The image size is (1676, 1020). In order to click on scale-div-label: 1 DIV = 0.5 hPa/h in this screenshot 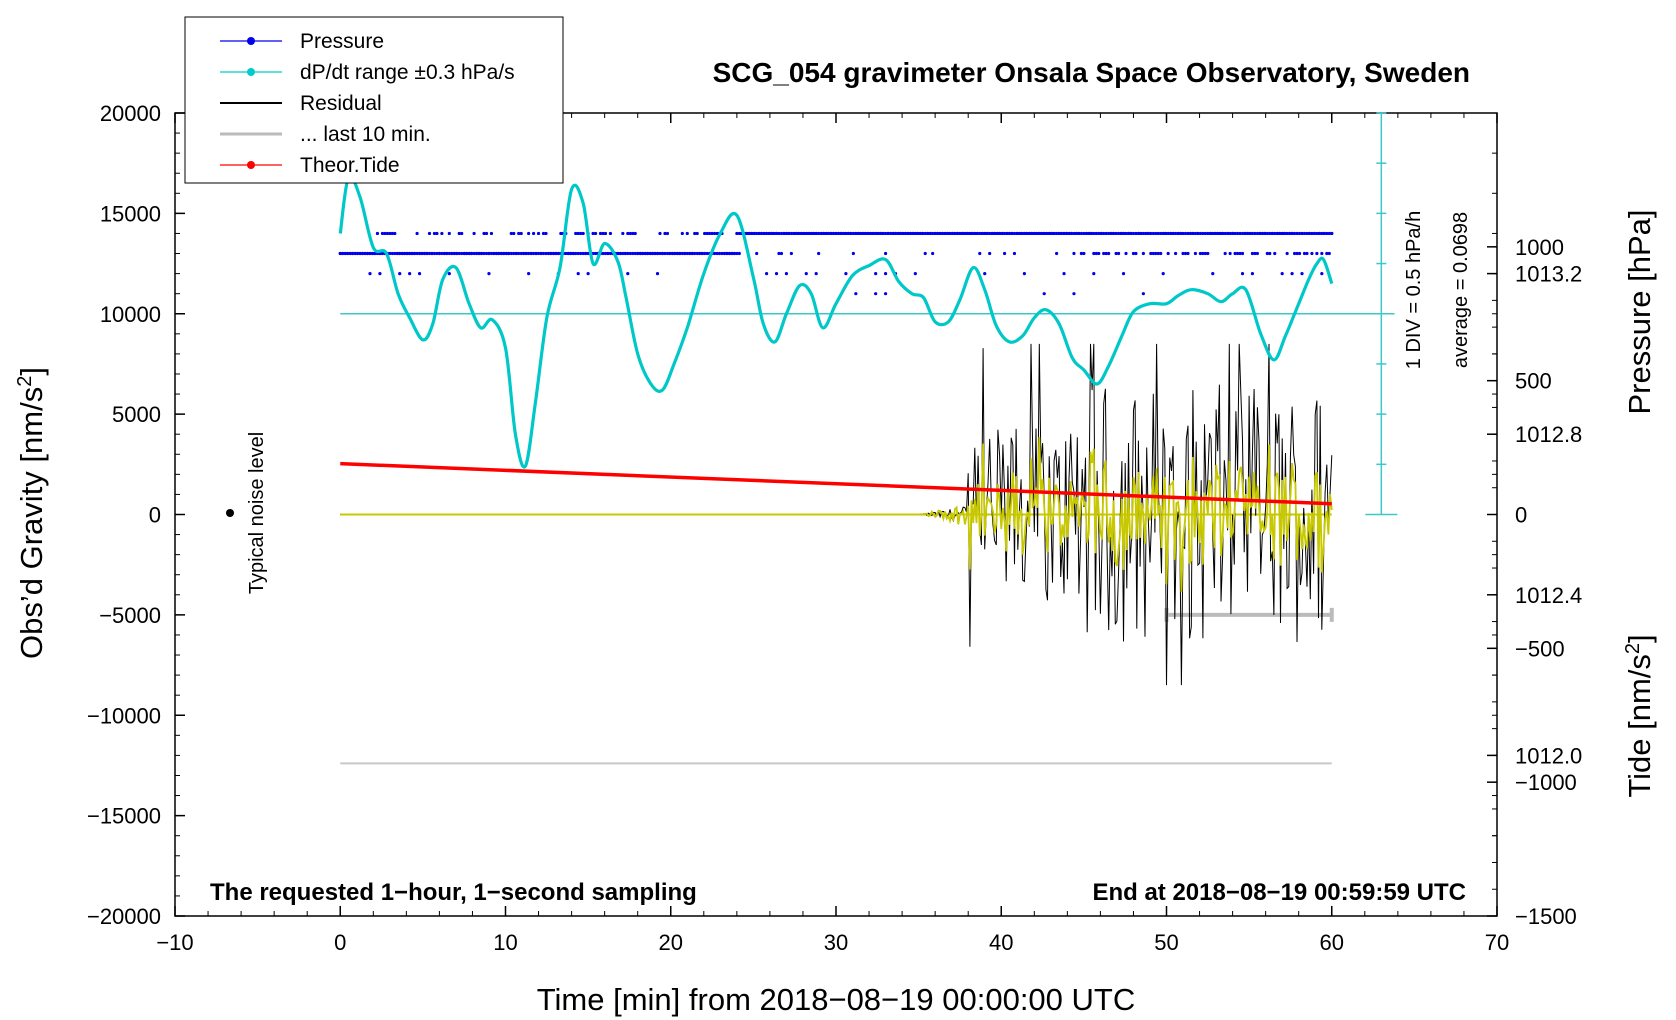, I will do `click(1414, 290)`.